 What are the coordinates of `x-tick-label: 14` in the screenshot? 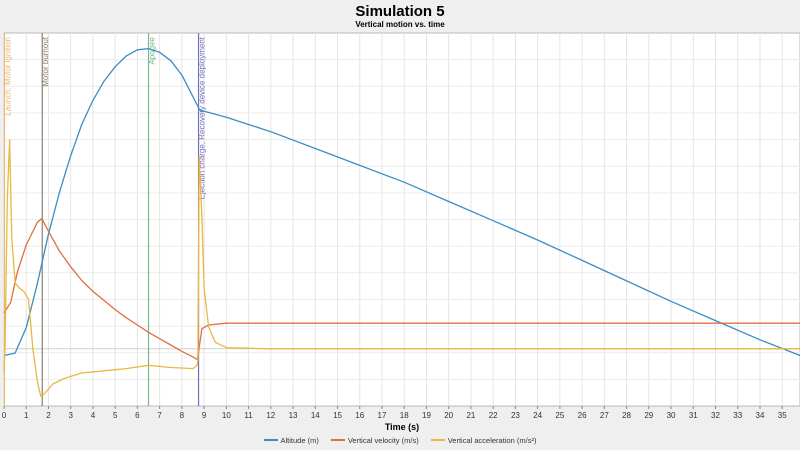 It's located at (315, 415).